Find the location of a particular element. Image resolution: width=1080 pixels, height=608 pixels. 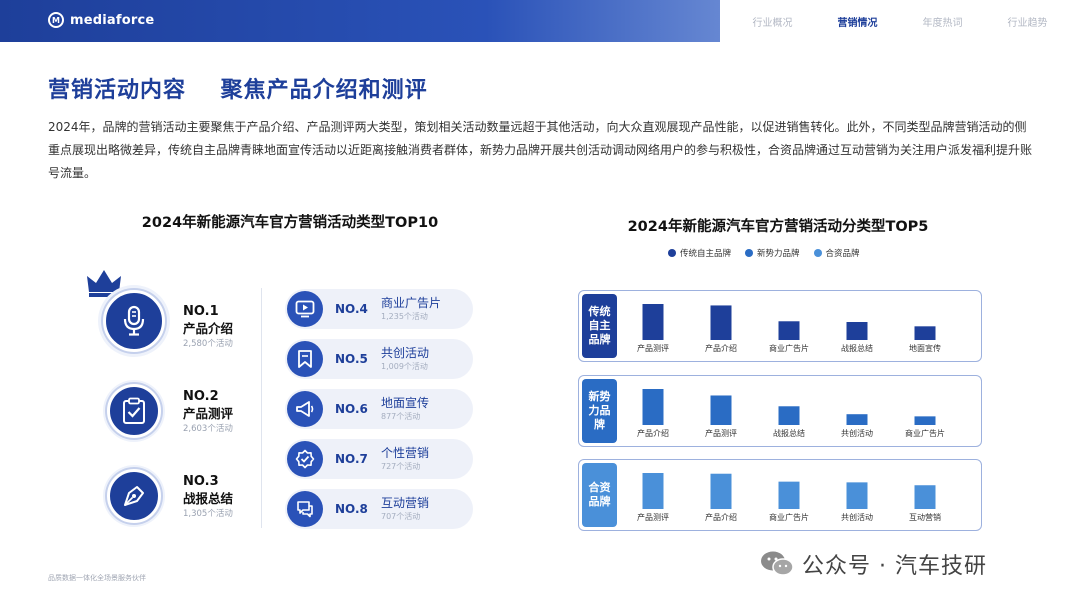

rank1-name: 产品介绍 is located at coordinates (208, 328).